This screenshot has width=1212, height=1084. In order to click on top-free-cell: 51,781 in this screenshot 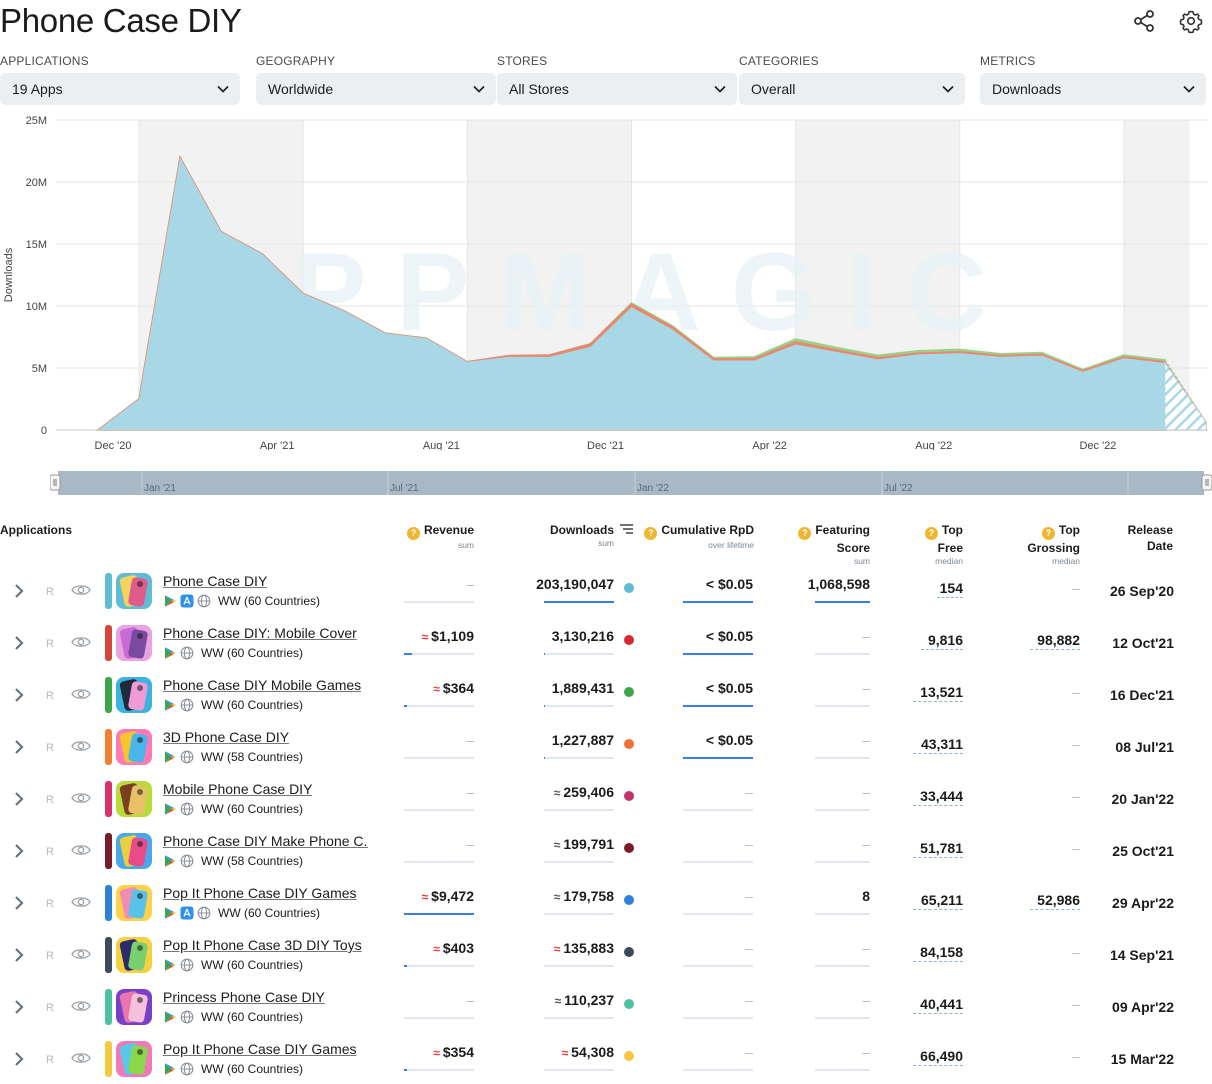, I will do `click(941, 848)`.